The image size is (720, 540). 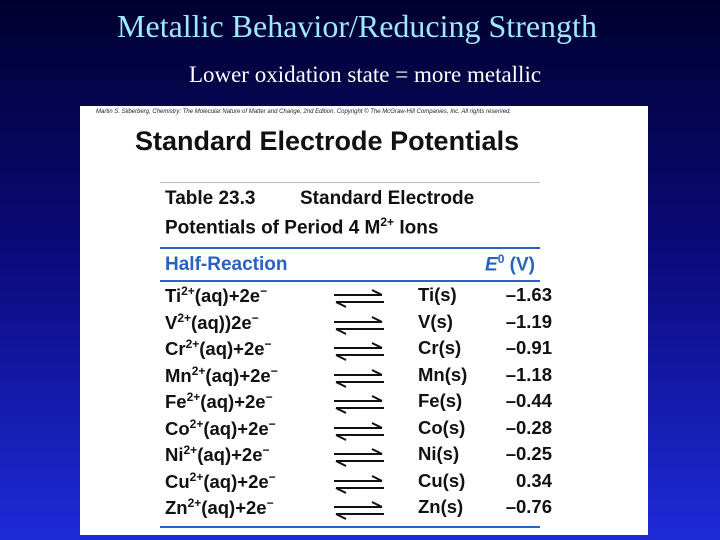 What do you see at coordinates (429, 400) in the screenshot?
I see `metal: Fe` at bounding box center [429, 400].